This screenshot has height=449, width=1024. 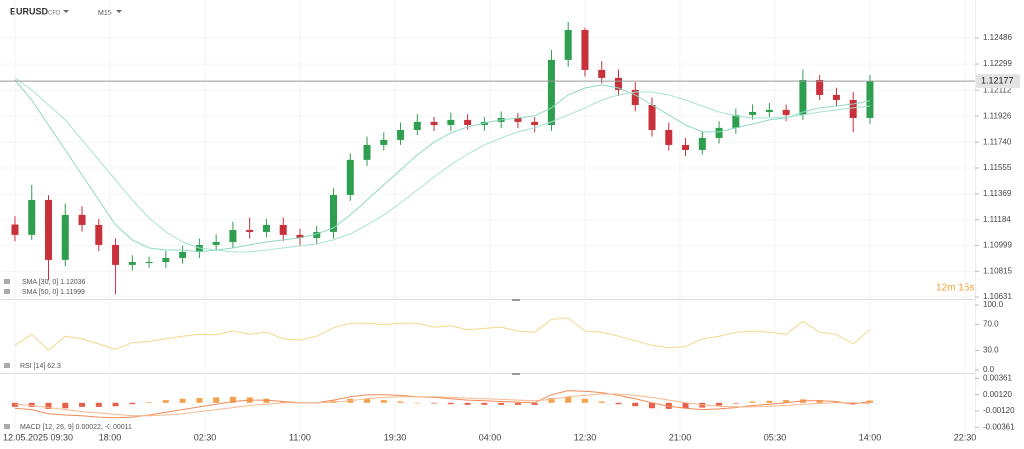 What do you see at coordinates (585, 437) in the screenshot?
I see `x-tick-label: 12:30` at bounding box center [585, 437].